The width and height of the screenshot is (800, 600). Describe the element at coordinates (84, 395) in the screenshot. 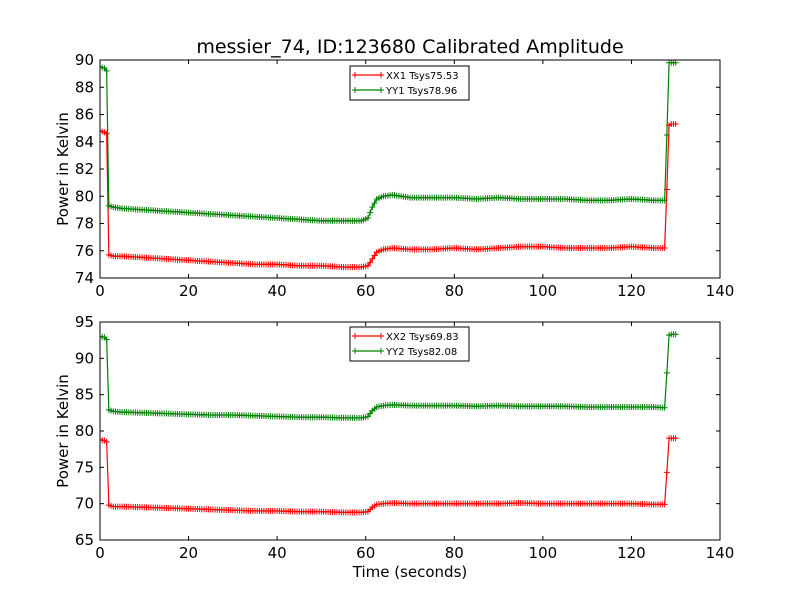

I see `y-tick-label: 85` at that location.